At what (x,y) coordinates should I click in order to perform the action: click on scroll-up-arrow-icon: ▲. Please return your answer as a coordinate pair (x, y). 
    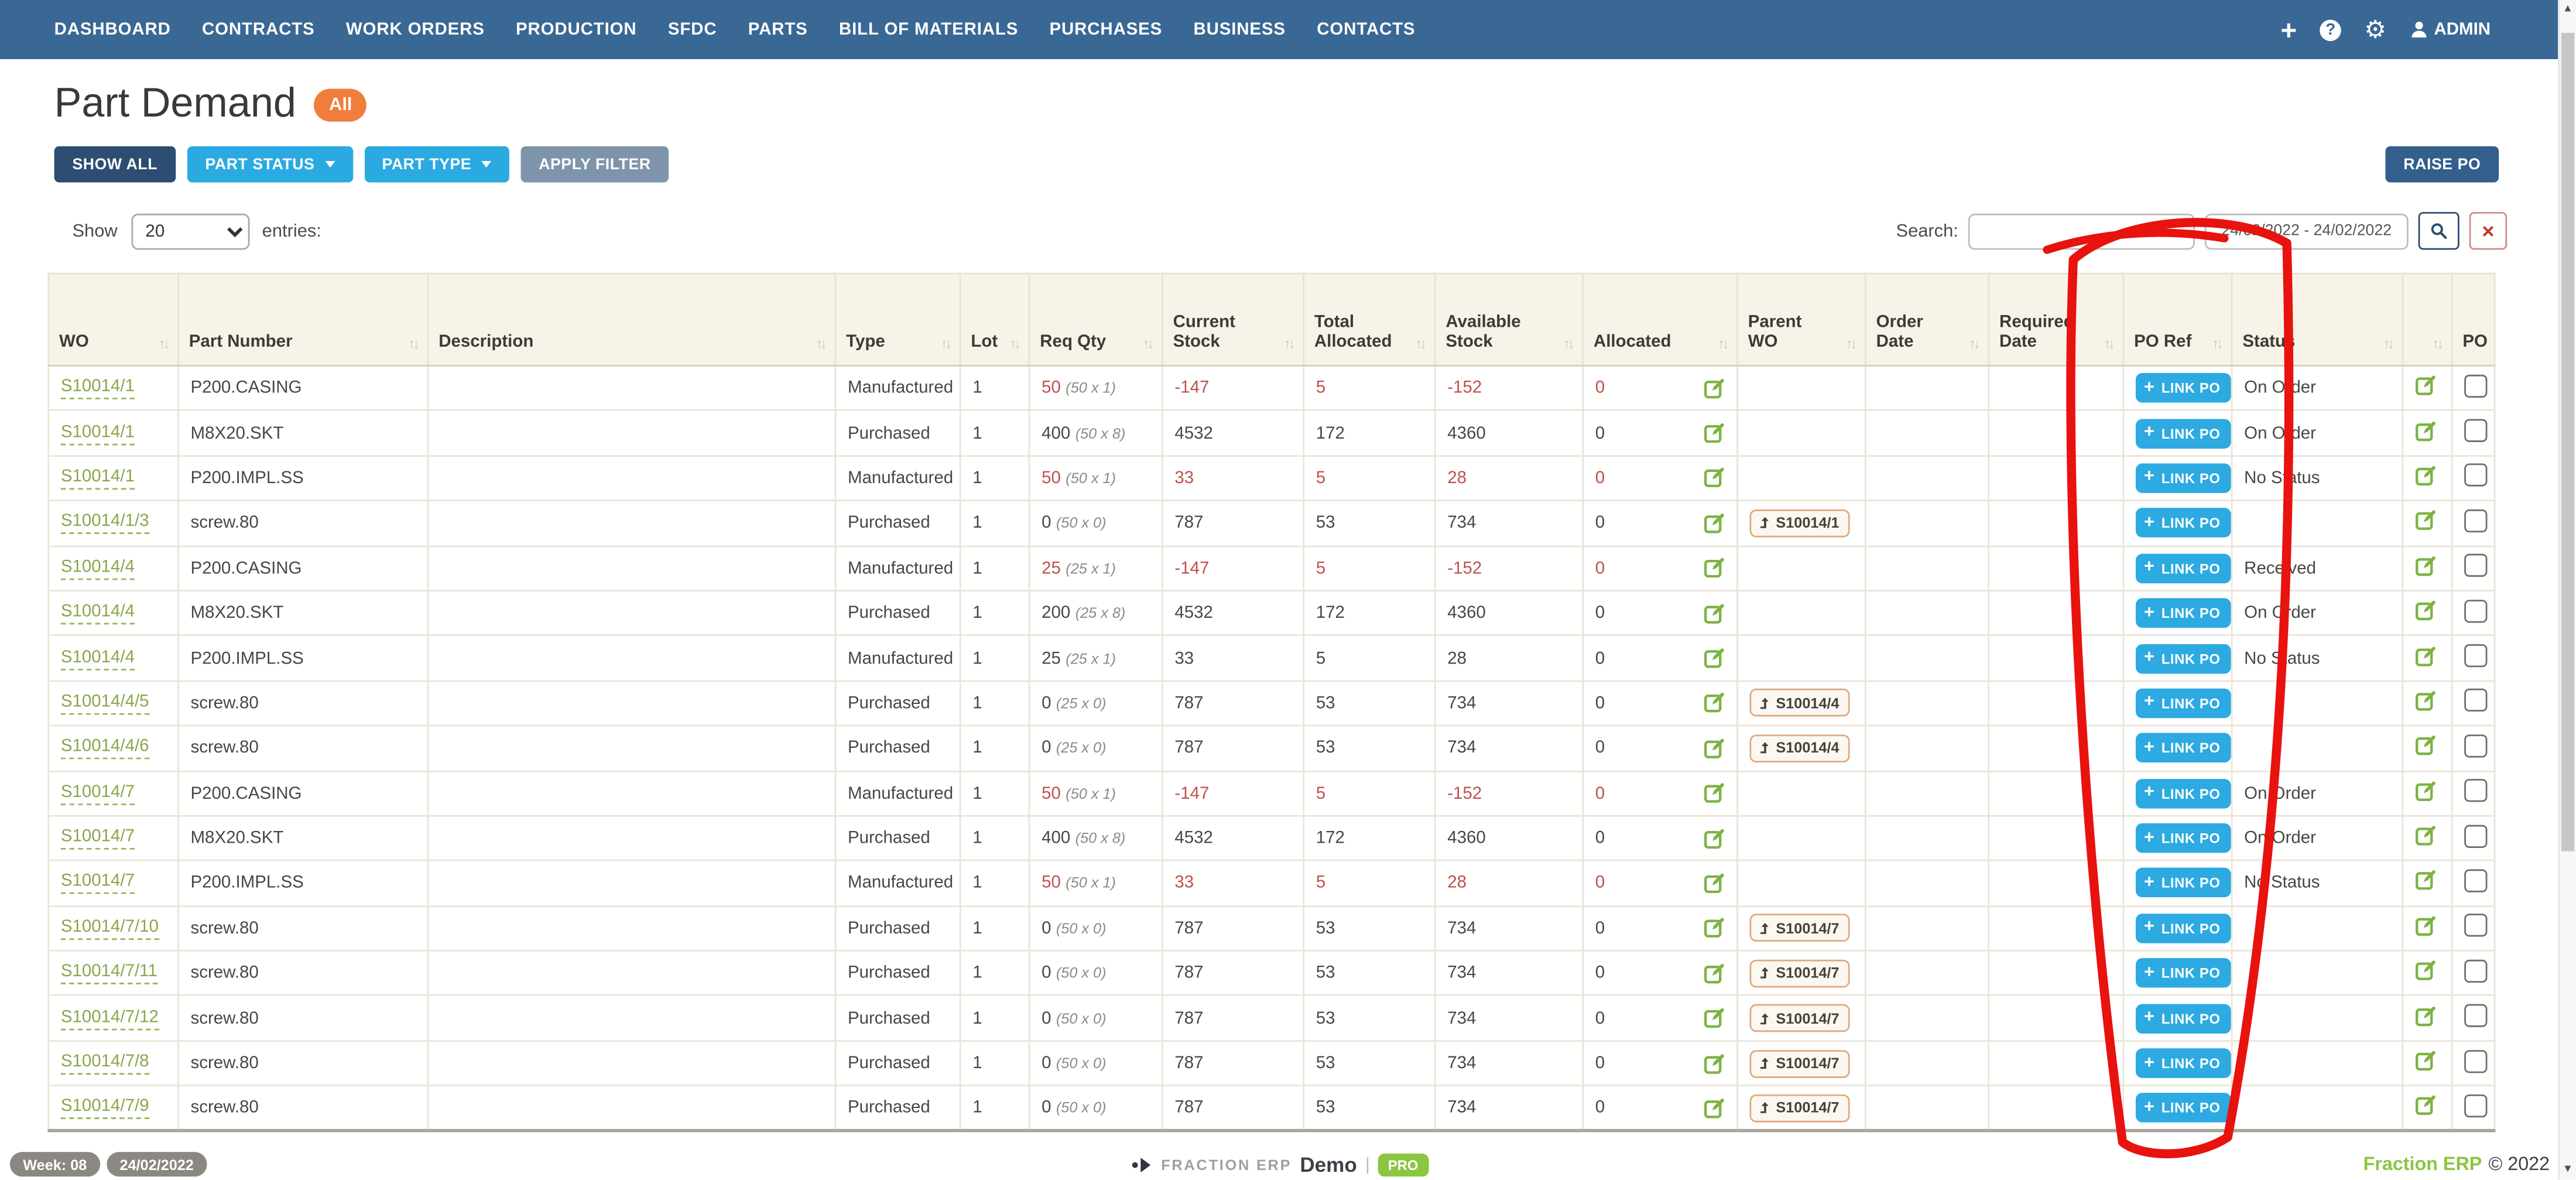
    Looking at the image, I should click on (2567, 9).